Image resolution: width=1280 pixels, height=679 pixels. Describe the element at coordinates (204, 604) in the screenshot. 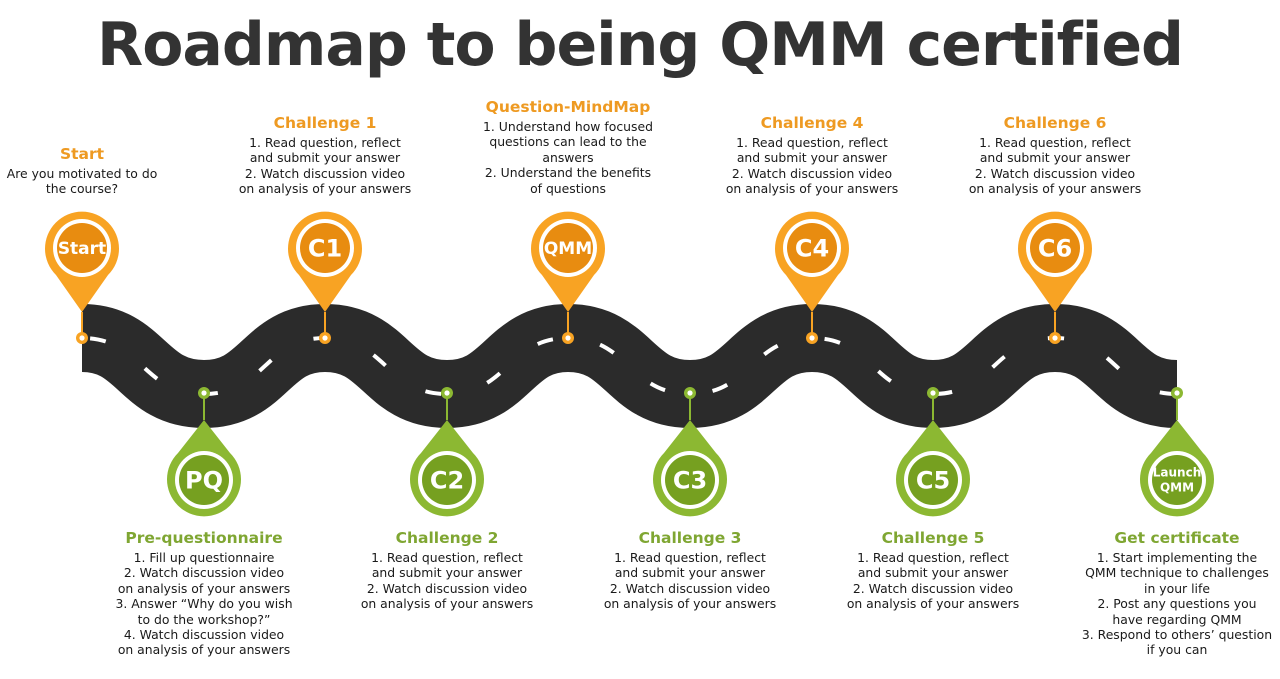

I see `stage-step-line: 3. Answer “Why do you wish` at that location.